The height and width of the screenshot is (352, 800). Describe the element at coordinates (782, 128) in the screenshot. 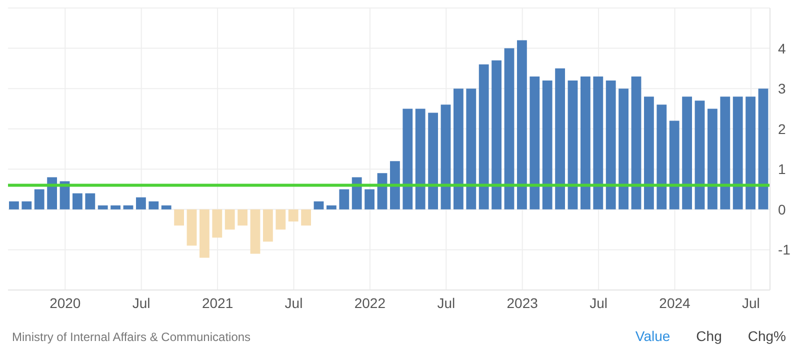

I see `y-tick-label: 2` at that location.